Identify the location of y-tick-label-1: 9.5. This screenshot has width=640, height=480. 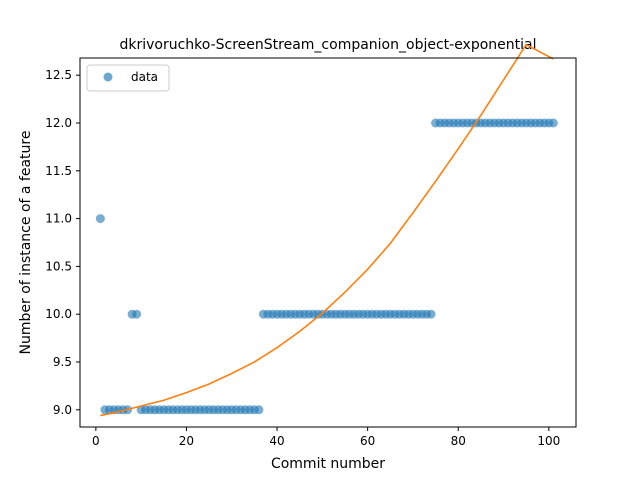
(62, 362).